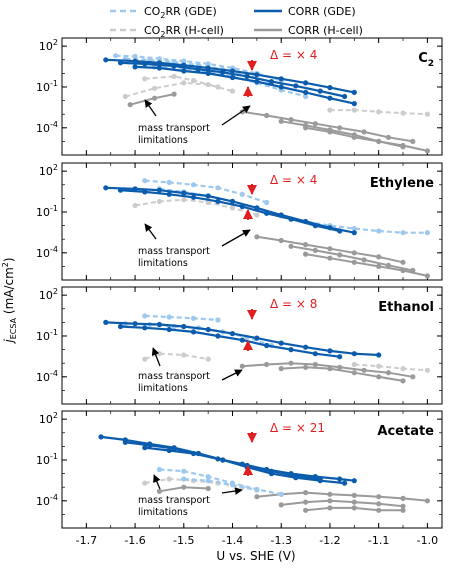 This screenshot has height=572, width=449. Describe the element at coordinates (47, 86) in the screenshot. I see `y-tick-label: 10⁻¹` at that location.